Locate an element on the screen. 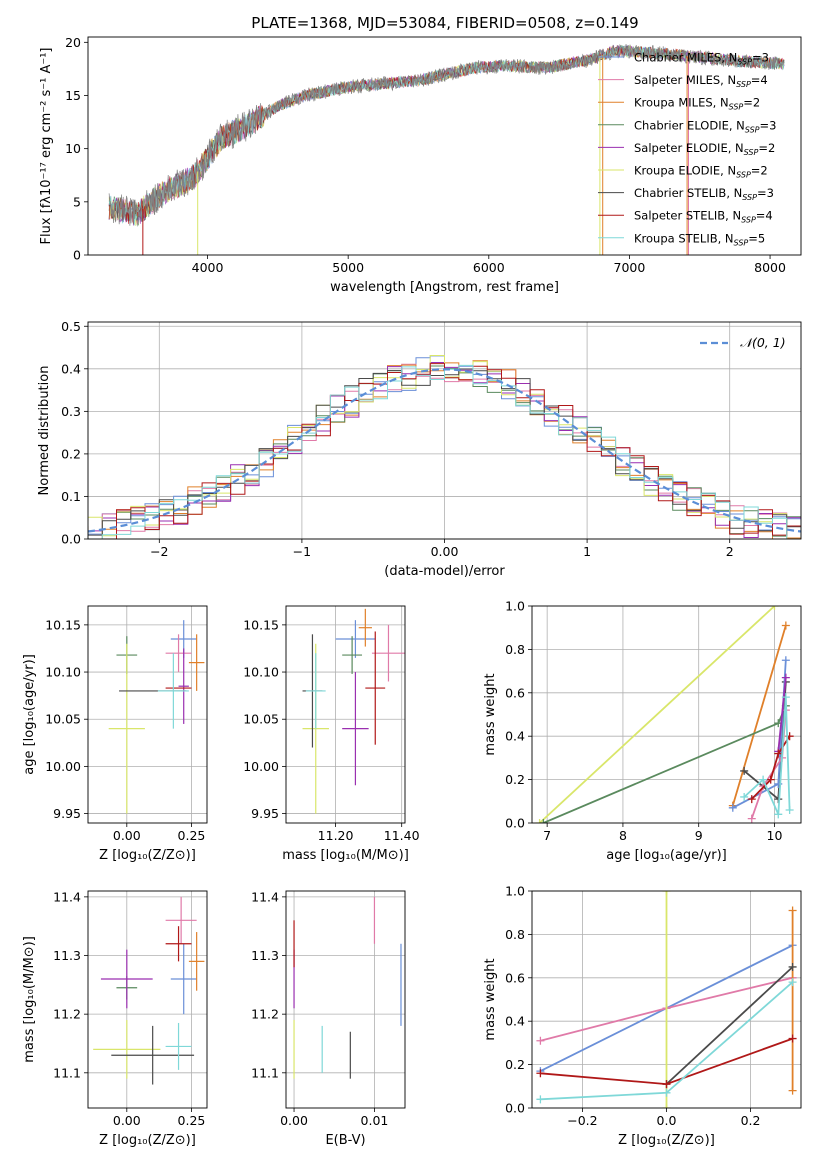 The width and height of the screenshot is (819, 1170). legend-label: Chabrier STELIB, NSSP=3 is located at coordinates (704, 194).